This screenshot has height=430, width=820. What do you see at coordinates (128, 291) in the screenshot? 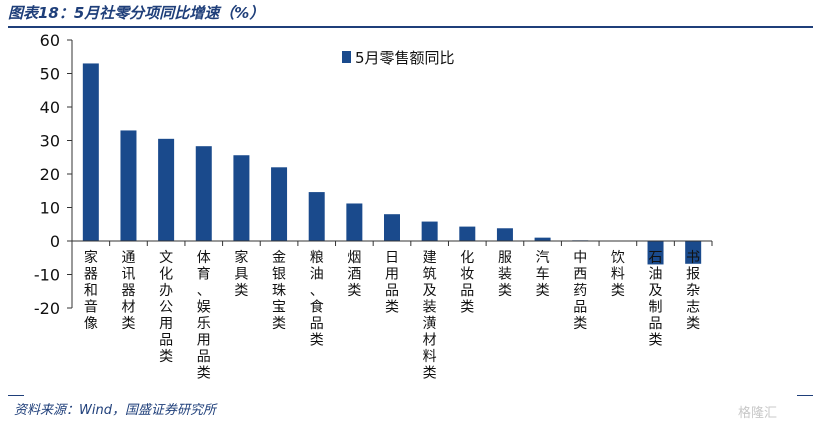
I see `category-label: 通讯器材类` at bounding box center [128, 291].